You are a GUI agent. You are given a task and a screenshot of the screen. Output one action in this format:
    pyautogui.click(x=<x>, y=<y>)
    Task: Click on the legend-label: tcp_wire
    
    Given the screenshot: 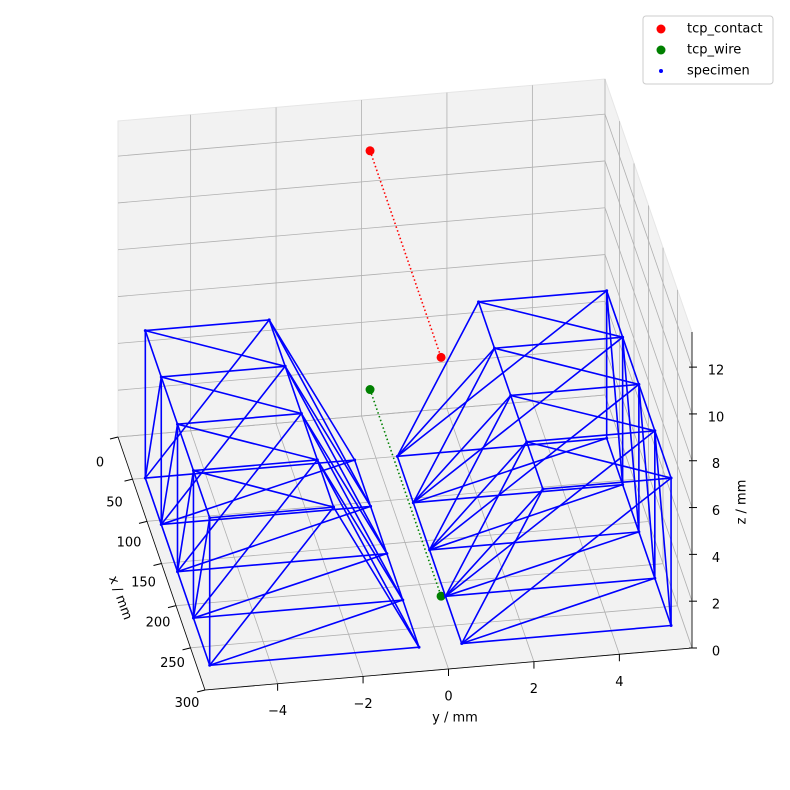 What is the action you would take?
    pyautogui.click(x=714, y=50)
    